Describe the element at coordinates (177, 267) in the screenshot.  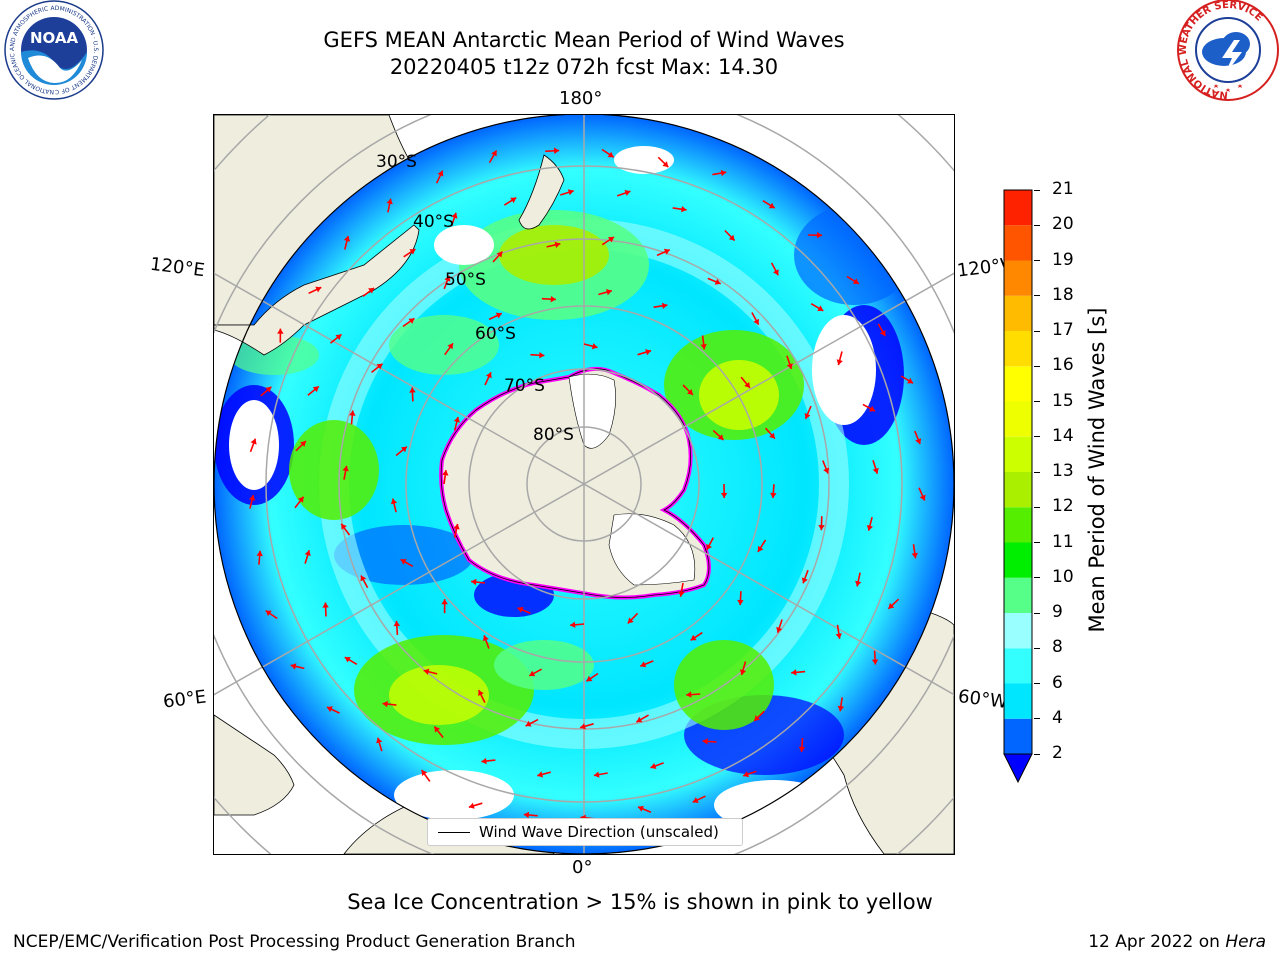
I see `lon-label-120e: 120°E` at that location.